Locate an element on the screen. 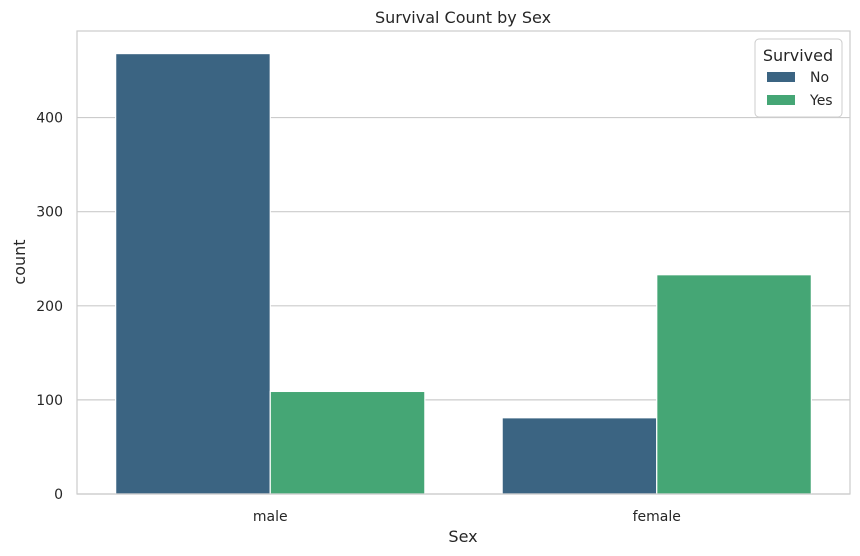 This screenshot has height=556, width=860. y-ticks: 0 100 200 300 400 is located at coordinates (49, 307).